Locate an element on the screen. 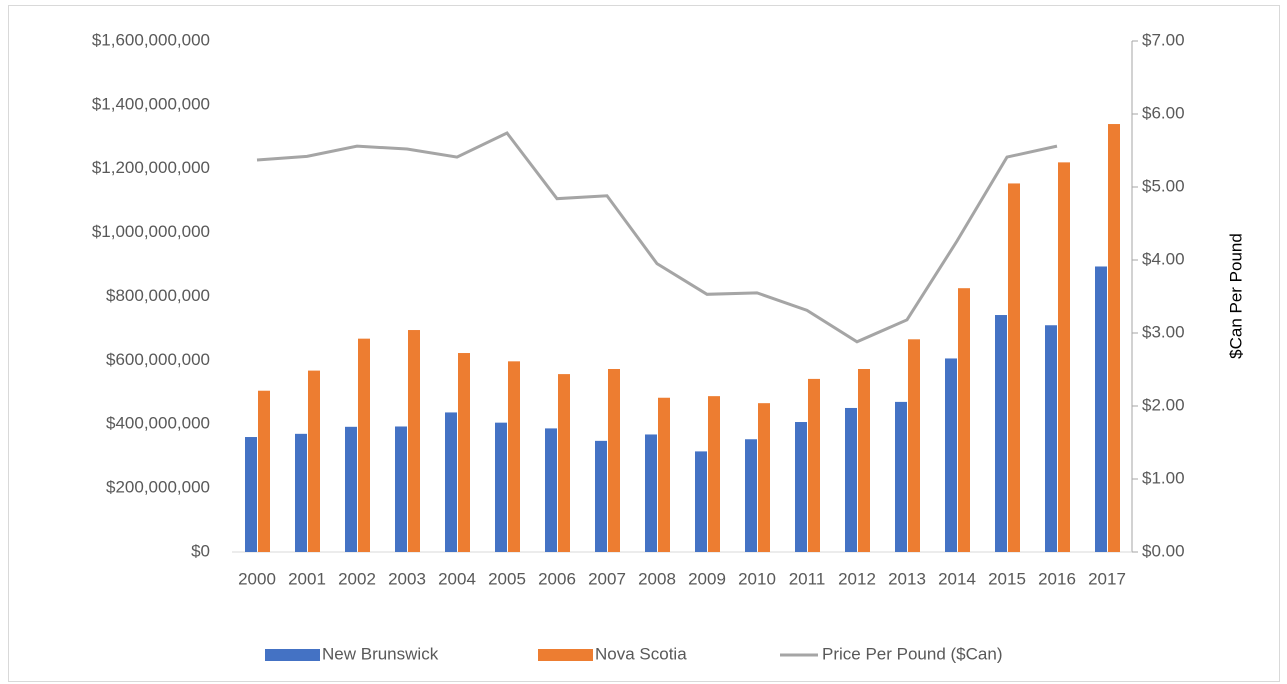  x-tick-label: 2016 is located at coordinates (1057, 578).